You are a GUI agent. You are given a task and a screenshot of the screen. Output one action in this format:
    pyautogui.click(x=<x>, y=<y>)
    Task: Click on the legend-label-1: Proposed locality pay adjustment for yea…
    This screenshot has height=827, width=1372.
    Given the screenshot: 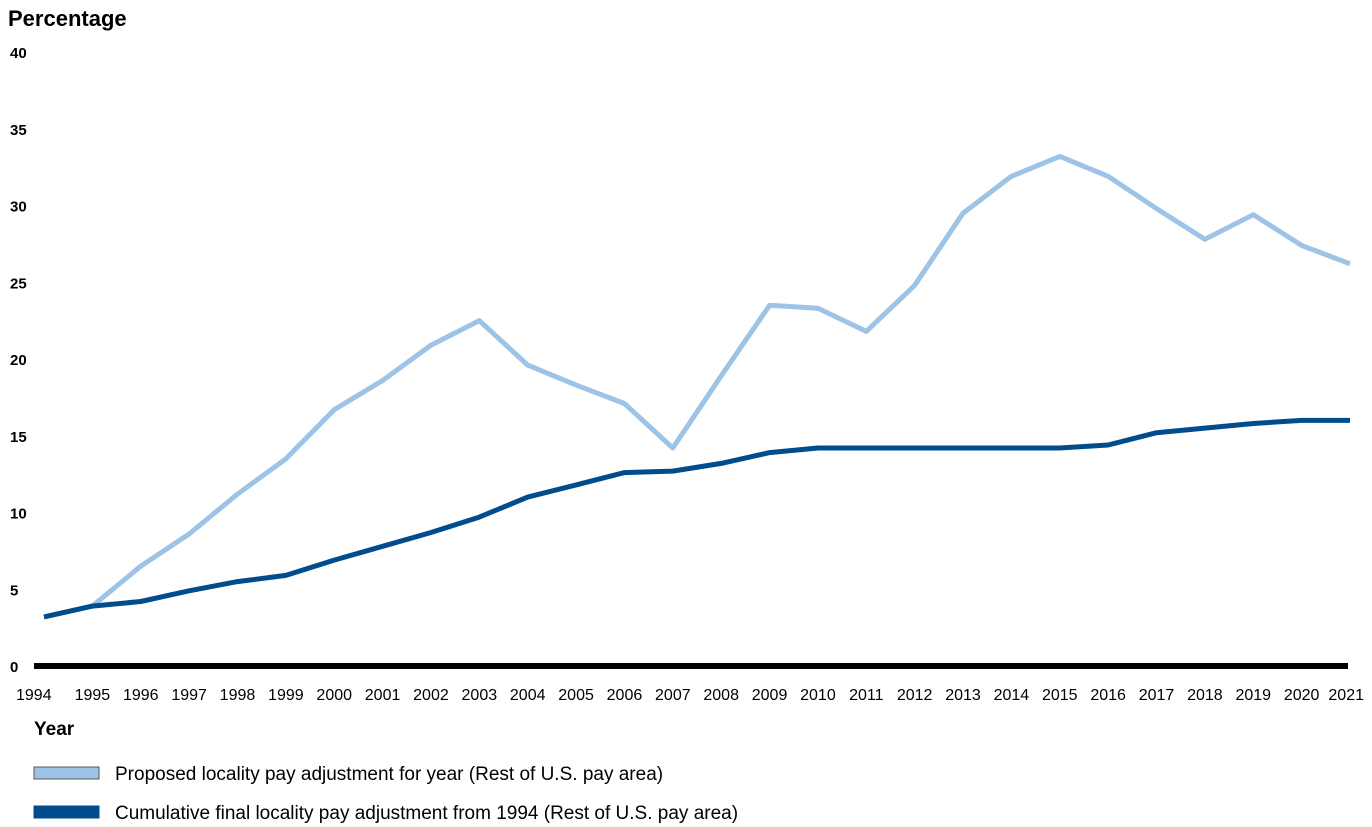 What is the action you would take?
    pyautogui.click(x=389, y=774)
    